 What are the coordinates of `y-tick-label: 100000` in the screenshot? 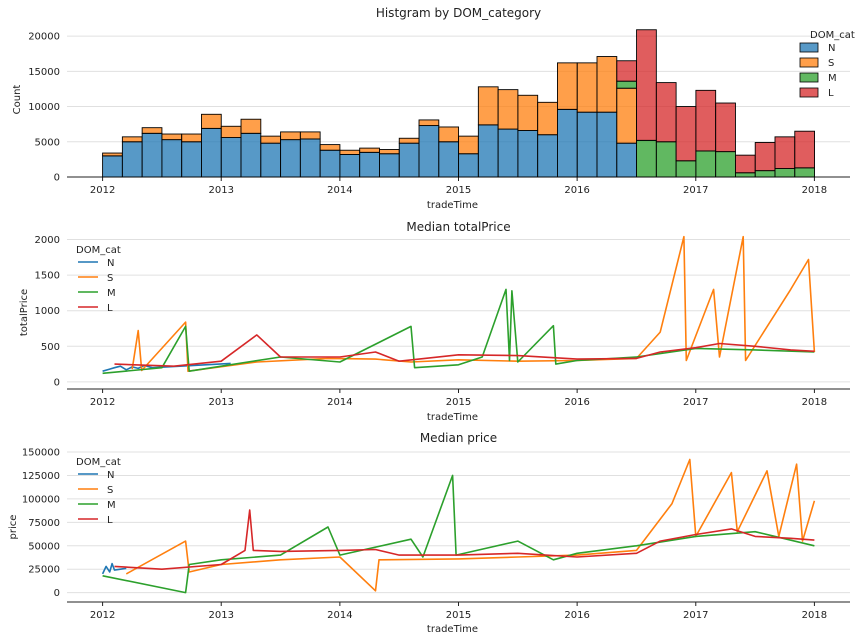 It's located at (41, 499).